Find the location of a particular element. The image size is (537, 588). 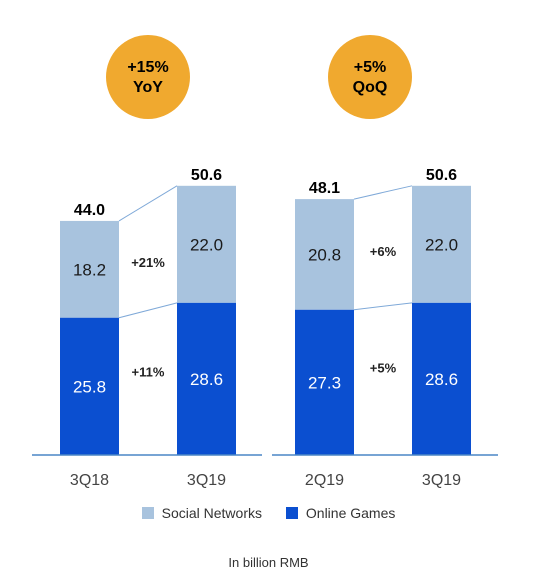

total-label: 48.1 is located at coordinates (324, 188).